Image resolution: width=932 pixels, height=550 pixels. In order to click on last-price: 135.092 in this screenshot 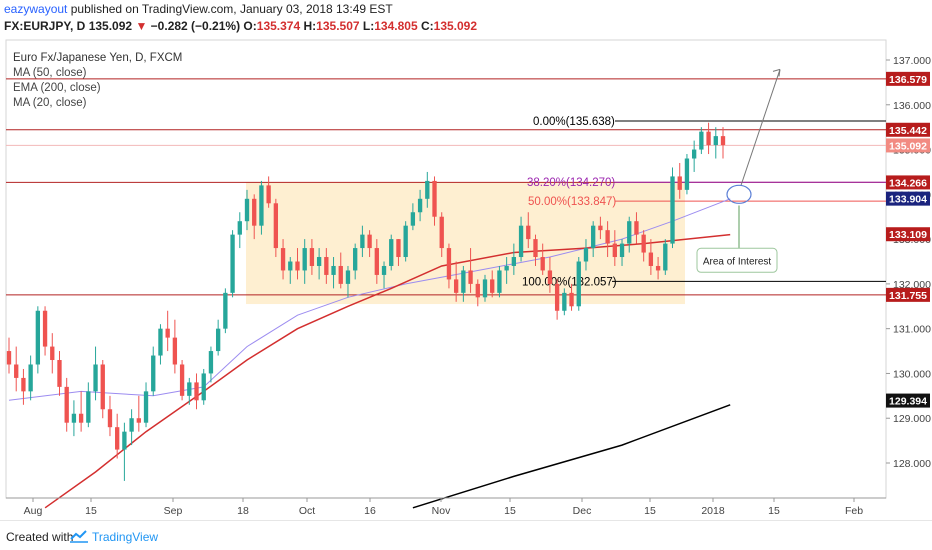, I will do `click(110, 26)`.